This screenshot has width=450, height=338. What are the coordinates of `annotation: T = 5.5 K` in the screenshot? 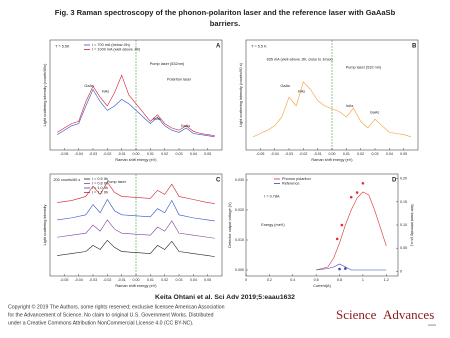 It's located at (259, 47).